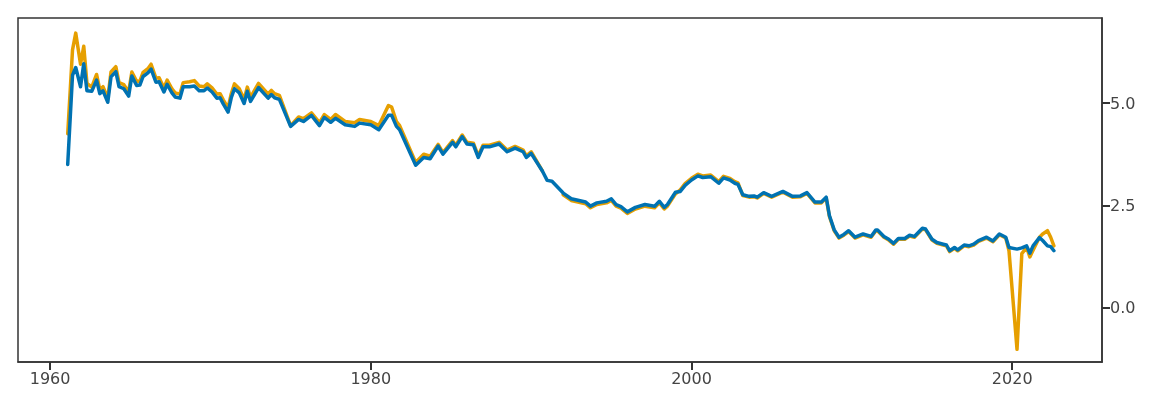 This screenshot has height=400, width=1160. What do you see at coordinates (50, 378) in the screenshot?
I see `x-tick-label: 1960` at bounding box center [50, 378].